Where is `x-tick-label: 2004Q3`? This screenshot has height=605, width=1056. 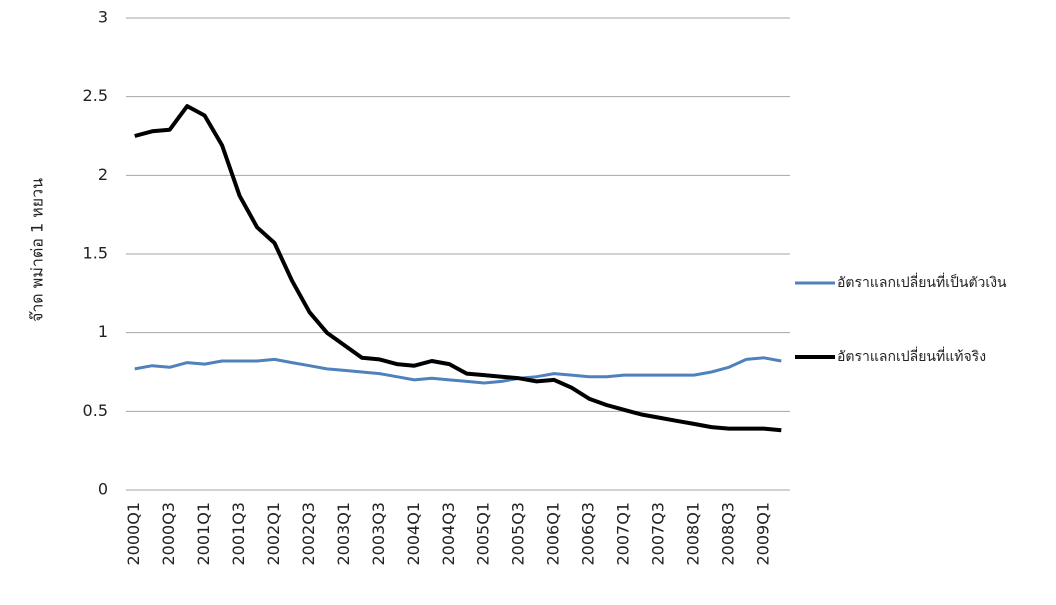 x-tick-label: 2004Q3 is located at coordinates (448, 534).